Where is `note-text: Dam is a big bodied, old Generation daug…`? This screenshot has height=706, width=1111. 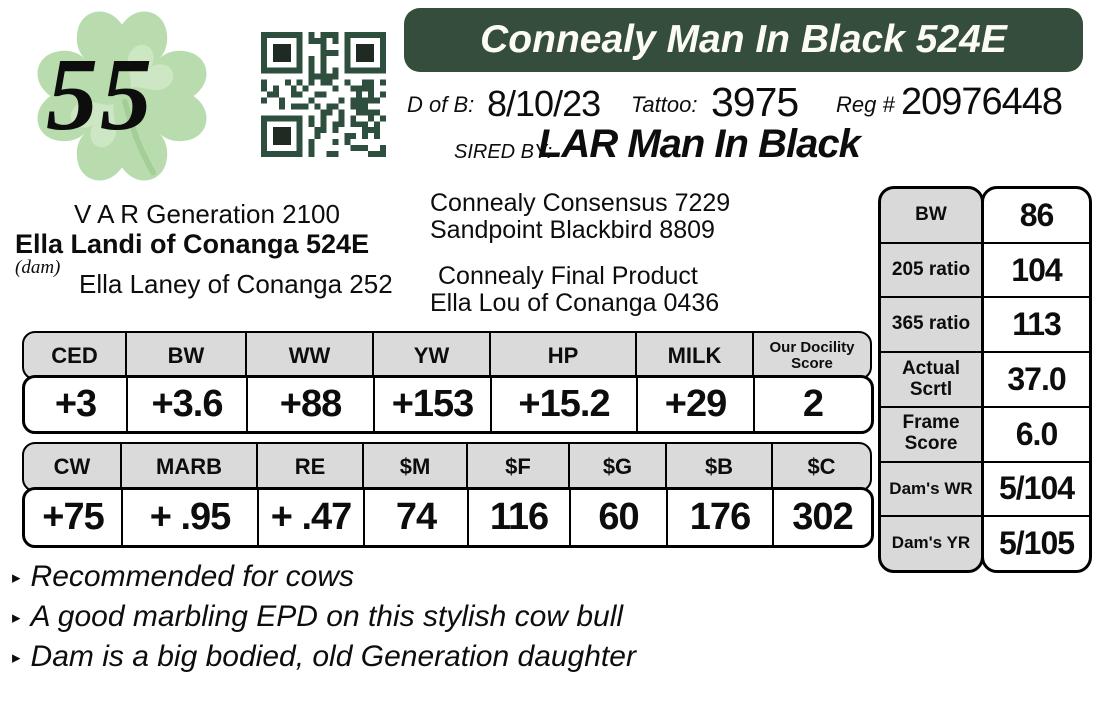
note-text: Dam is a big bodied, old Generation daug… is located at coordinates (333, 656).